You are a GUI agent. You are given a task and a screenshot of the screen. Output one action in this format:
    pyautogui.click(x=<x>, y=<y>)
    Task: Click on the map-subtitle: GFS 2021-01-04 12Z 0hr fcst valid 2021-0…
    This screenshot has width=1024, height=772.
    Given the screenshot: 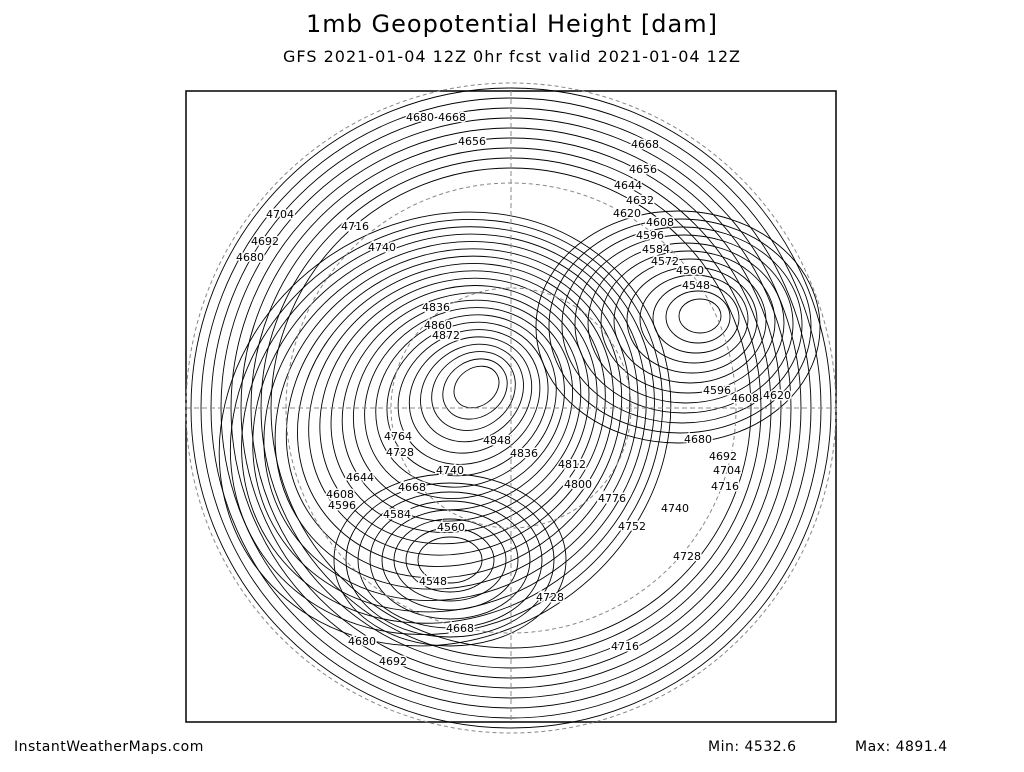 What is the action you would take?
    pyautogui.click(x=512, y=56)
    